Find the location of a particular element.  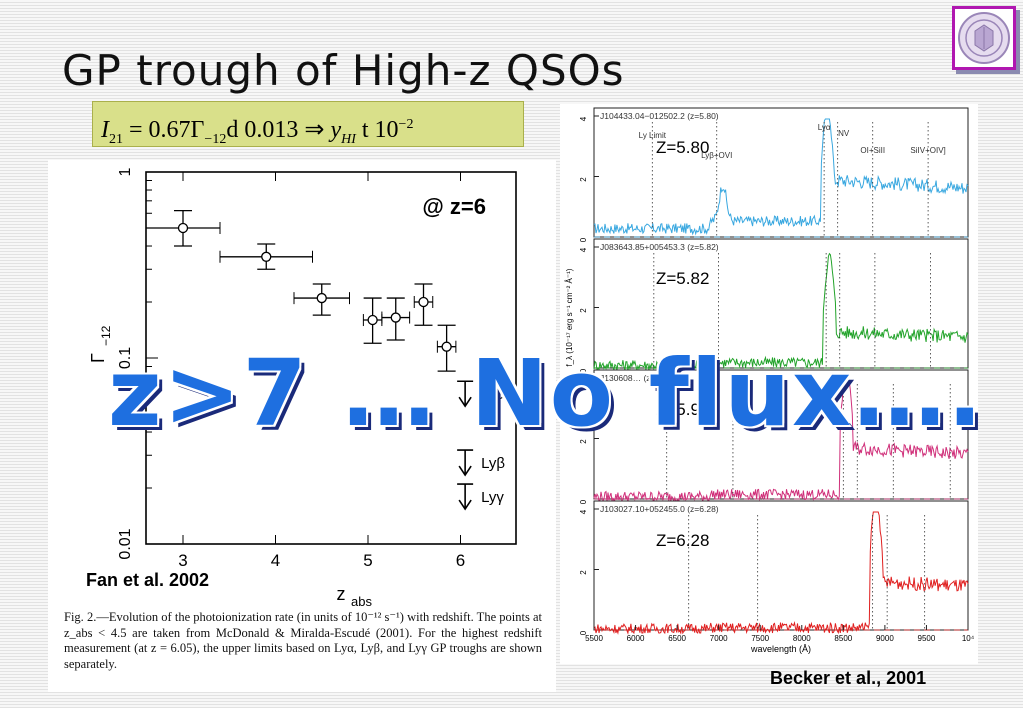

x-tick-label-8500: 8500 is located at coordinates (843, 638).